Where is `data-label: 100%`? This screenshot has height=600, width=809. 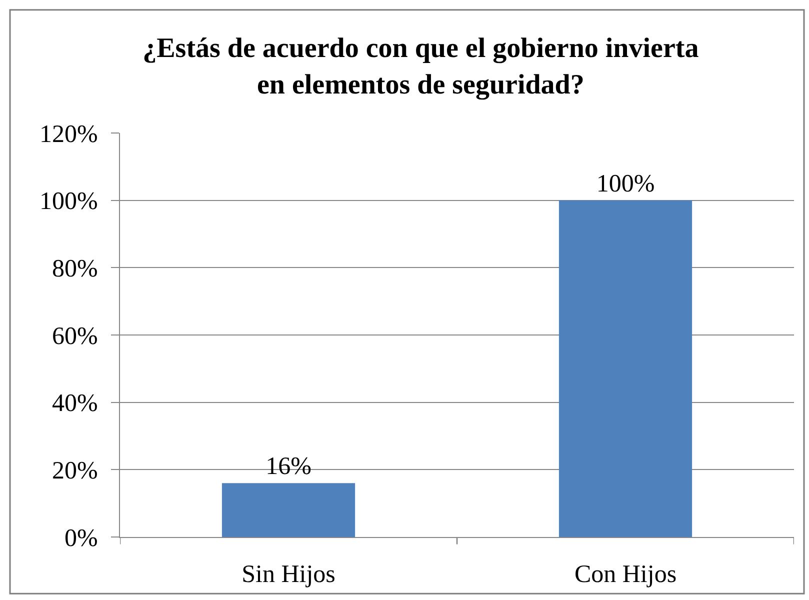
data-label: 100% is located at coordinates (625, 184).